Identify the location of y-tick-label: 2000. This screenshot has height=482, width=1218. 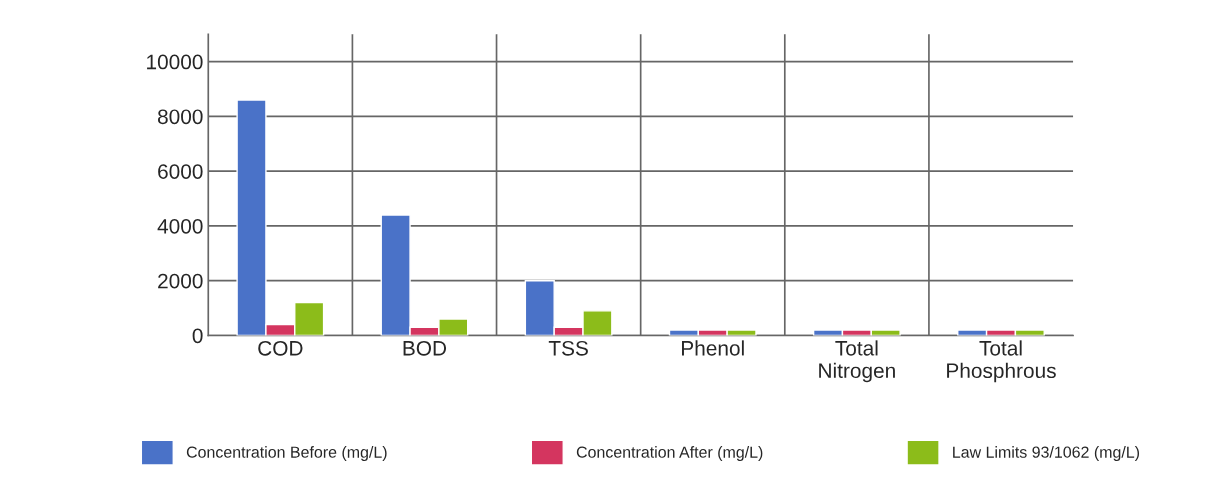
(180, 281).